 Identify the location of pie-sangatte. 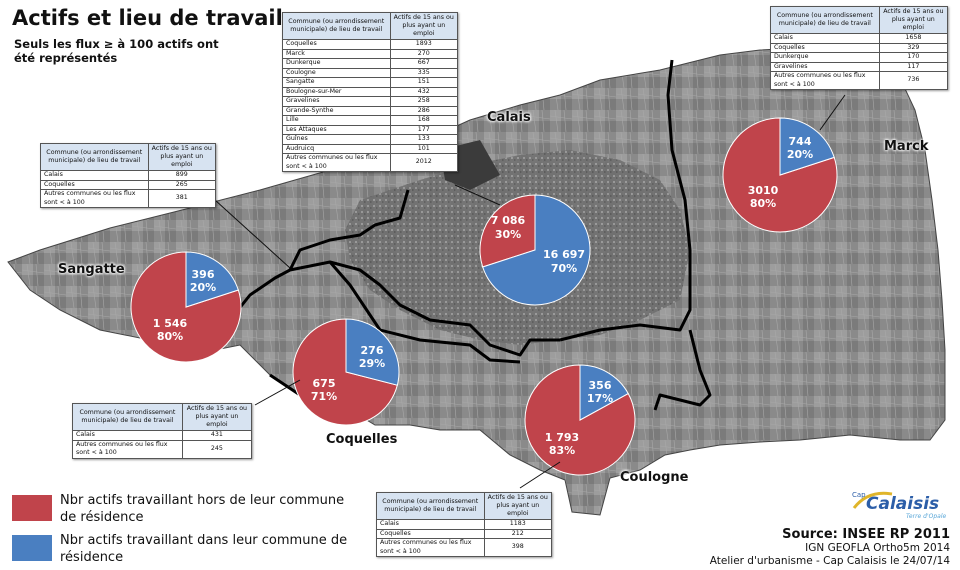
(186, 307).